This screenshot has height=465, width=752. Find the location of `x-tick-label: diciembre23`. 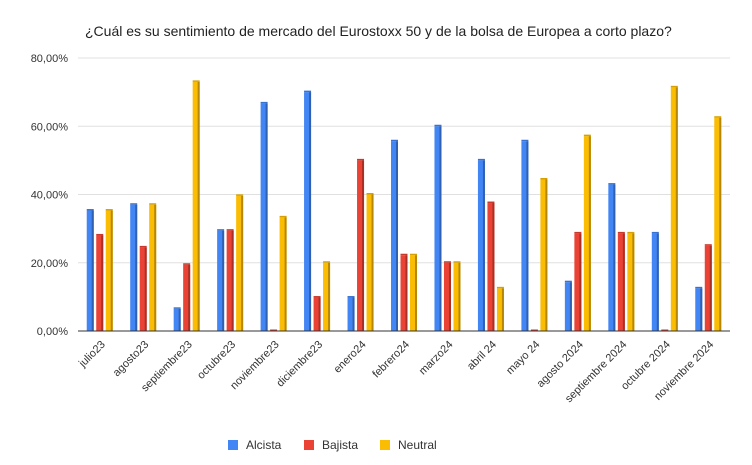

x-tick-label: diciembre23 is located at coordinates (299, 364).